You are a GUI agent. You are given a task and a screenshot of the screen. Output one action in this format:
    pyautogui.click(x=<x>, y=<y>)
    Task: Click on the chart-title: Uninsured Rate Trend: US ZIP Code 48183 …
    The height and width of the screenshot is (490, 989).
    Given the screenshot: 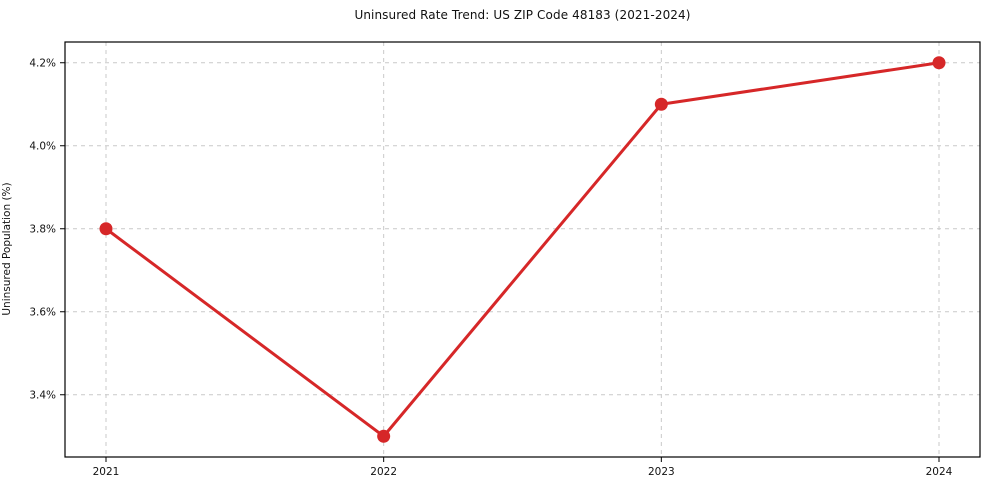 What is the action you would take?
    pyautogui.click(x=522, y=15)
    